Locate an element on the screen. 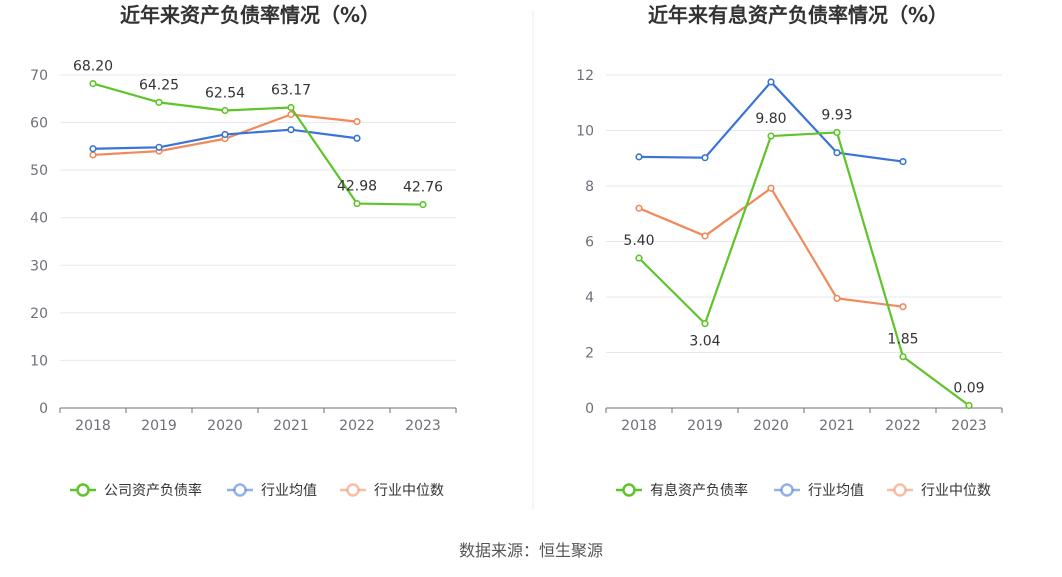 The width and height of the screenshot is (1062, 577). y-tick-label: 70 is located at coordinates (39, 76).